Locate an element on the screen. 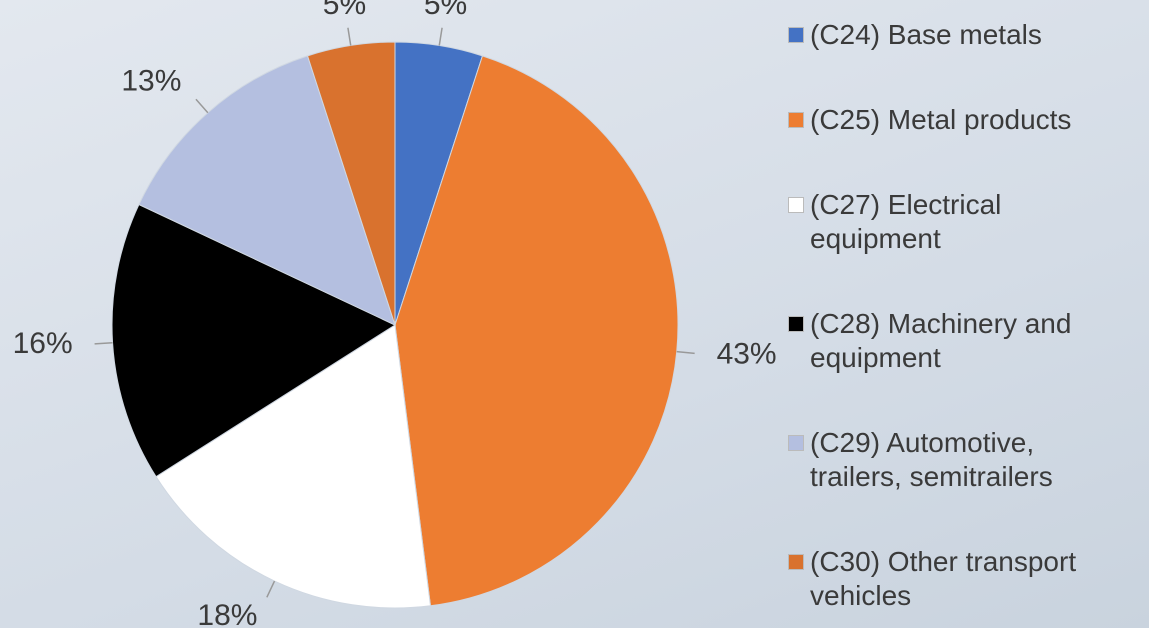  legend-item: (C28) Machinery and equipment is located at coordinates (963, 341).